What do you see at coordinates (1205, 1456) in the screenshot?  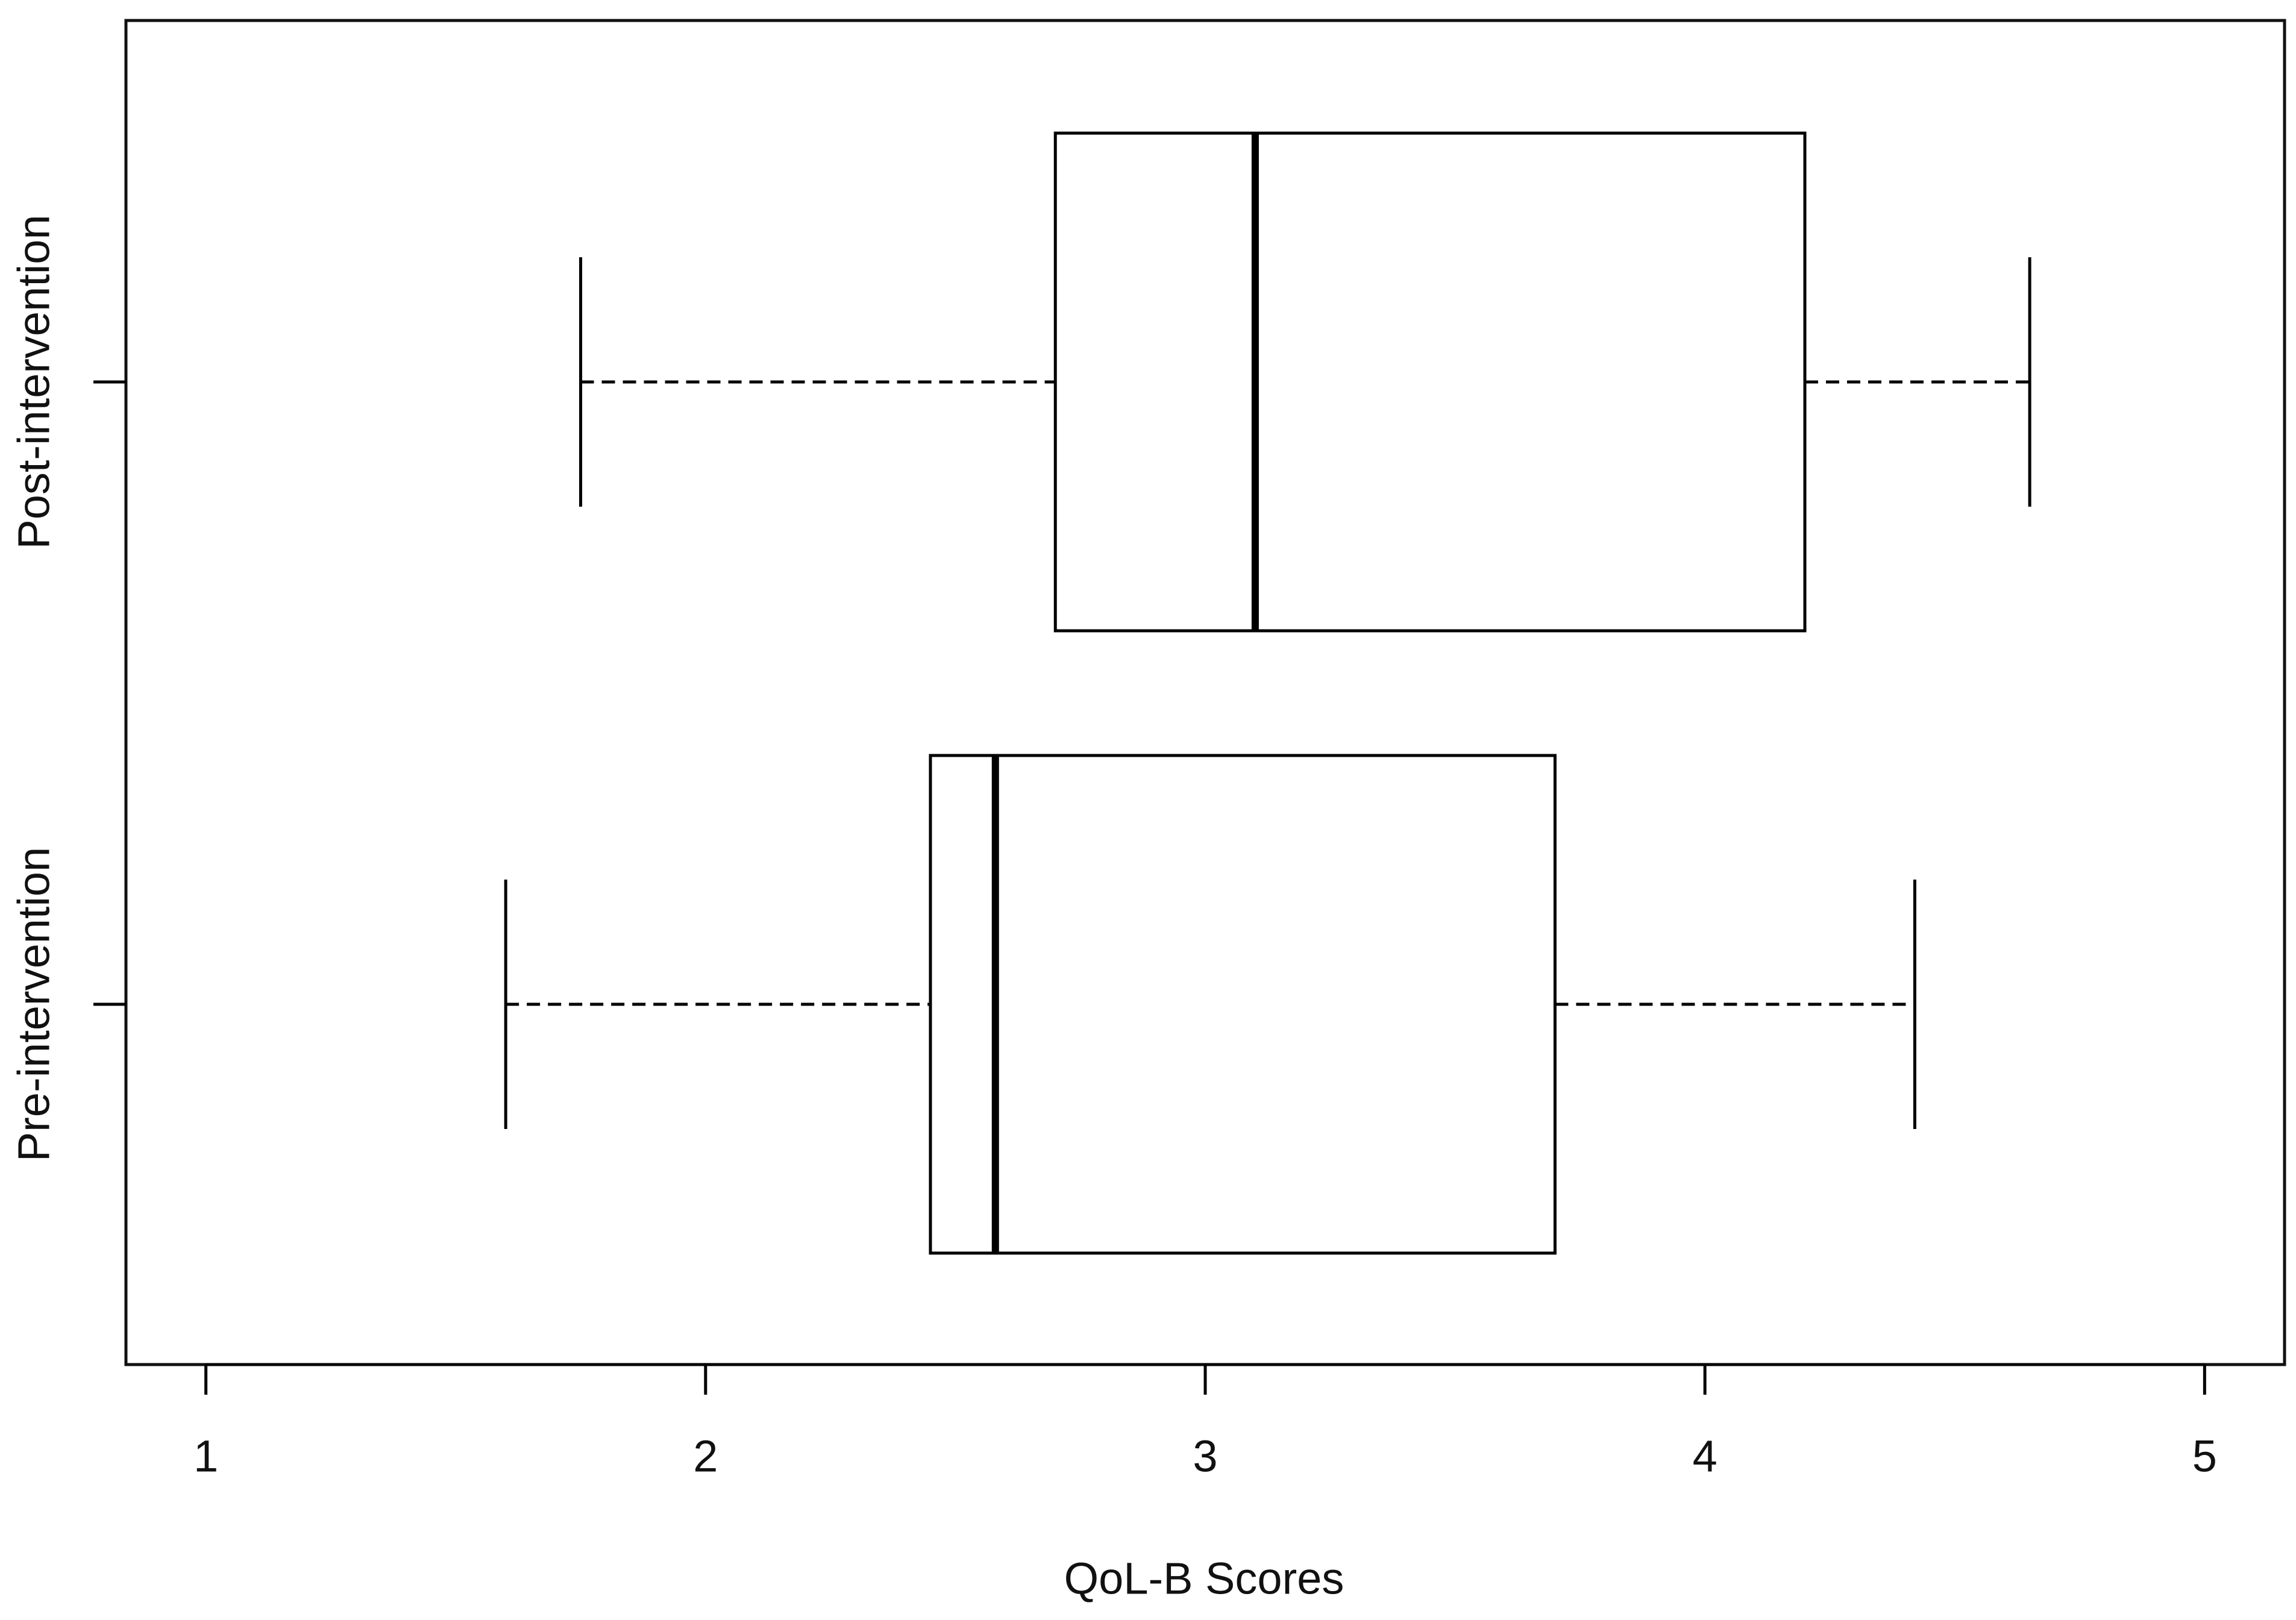 I see `x-tick-label: 3` at bounding box center [1205, 1456].